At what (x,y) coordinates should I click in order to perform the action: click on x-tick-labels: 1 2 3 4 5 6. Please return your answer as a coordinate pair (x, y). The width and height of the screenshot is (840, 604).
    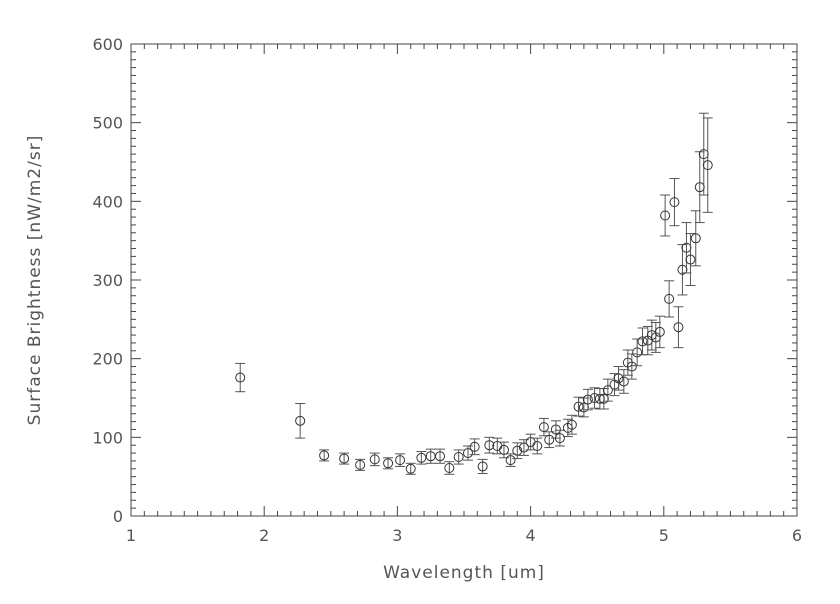
    Looking at the image, I should click on (464, 535).